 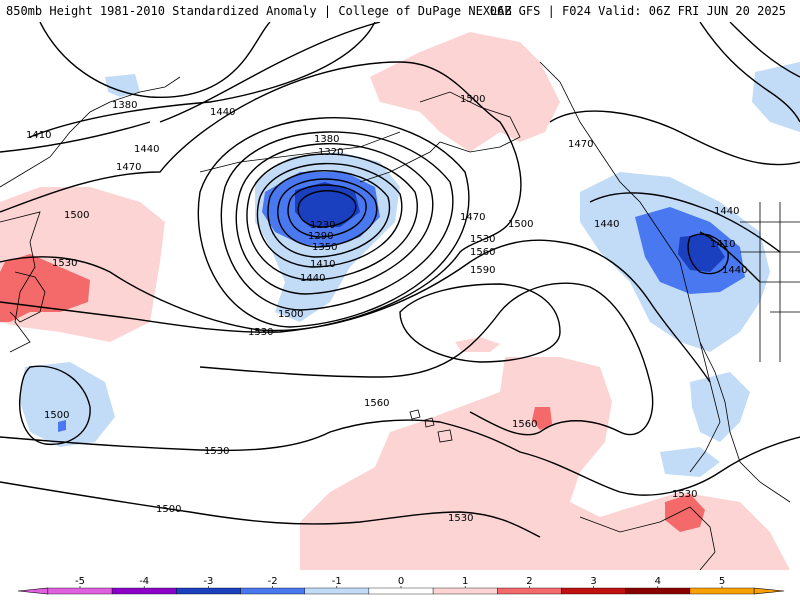 I want to click on contour-1500-west, so click(x=54, y=405).